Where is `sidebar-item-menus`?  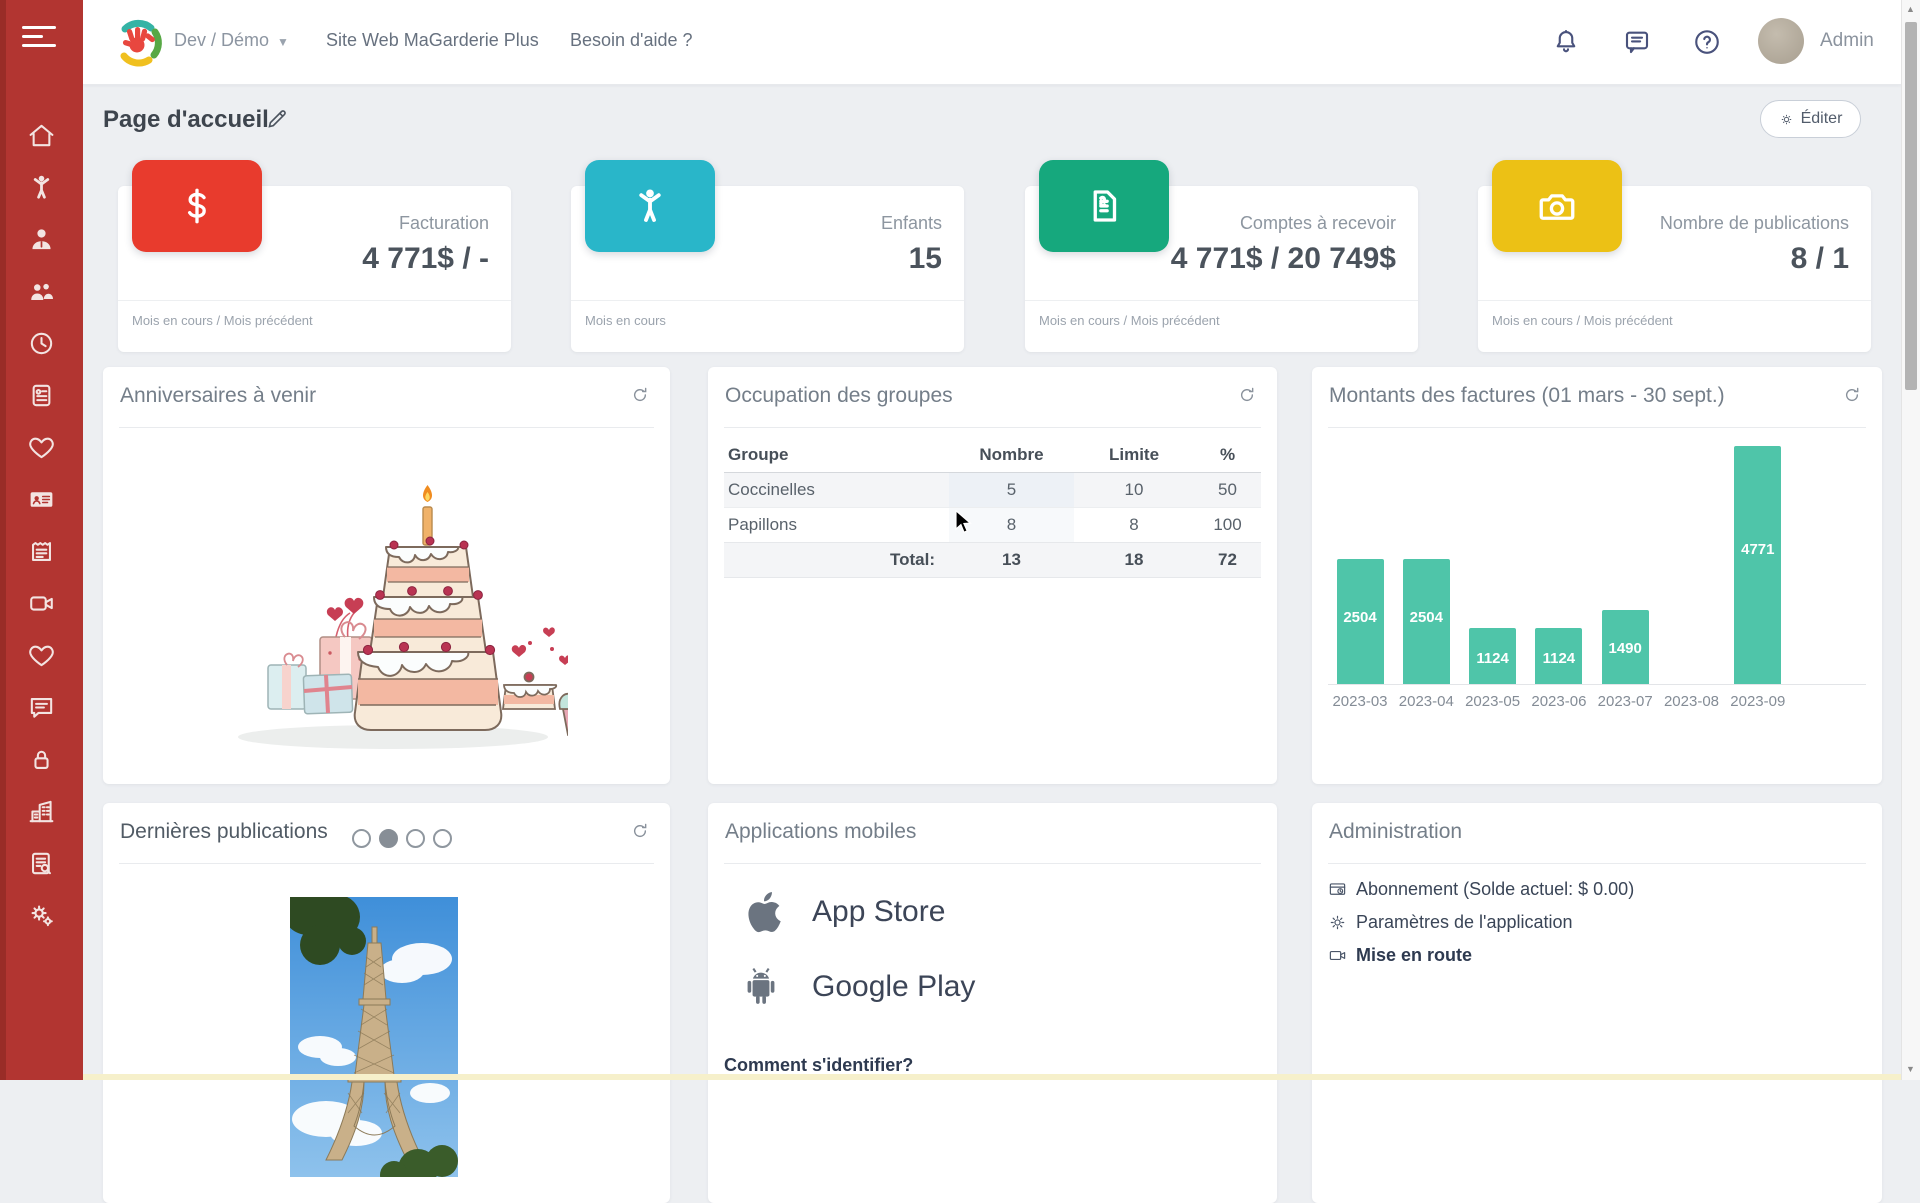 sidebar-item-menus is located at coordinates (41, 551).